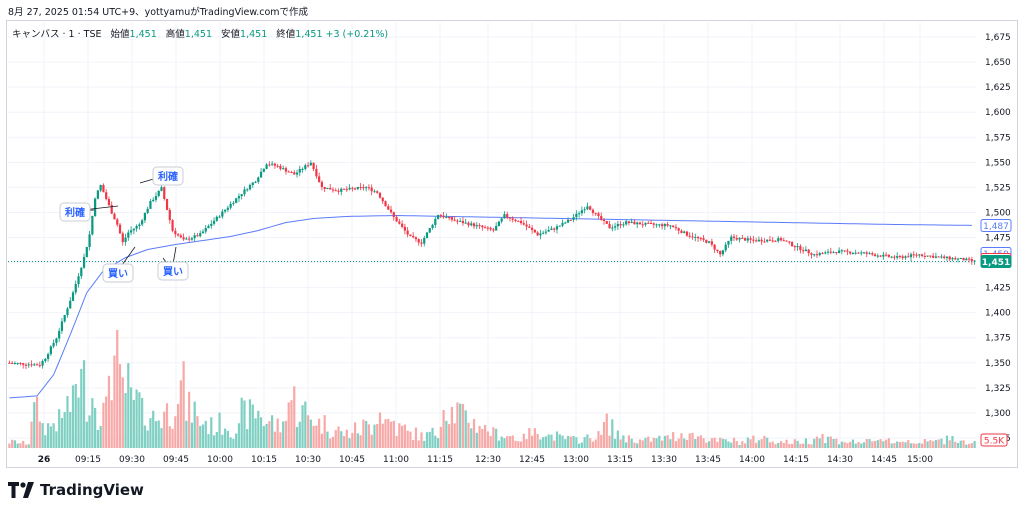  Describe the element at coordinates (220, 460) in the screenshot. I see `x-tick-label: 10:00` at that location.